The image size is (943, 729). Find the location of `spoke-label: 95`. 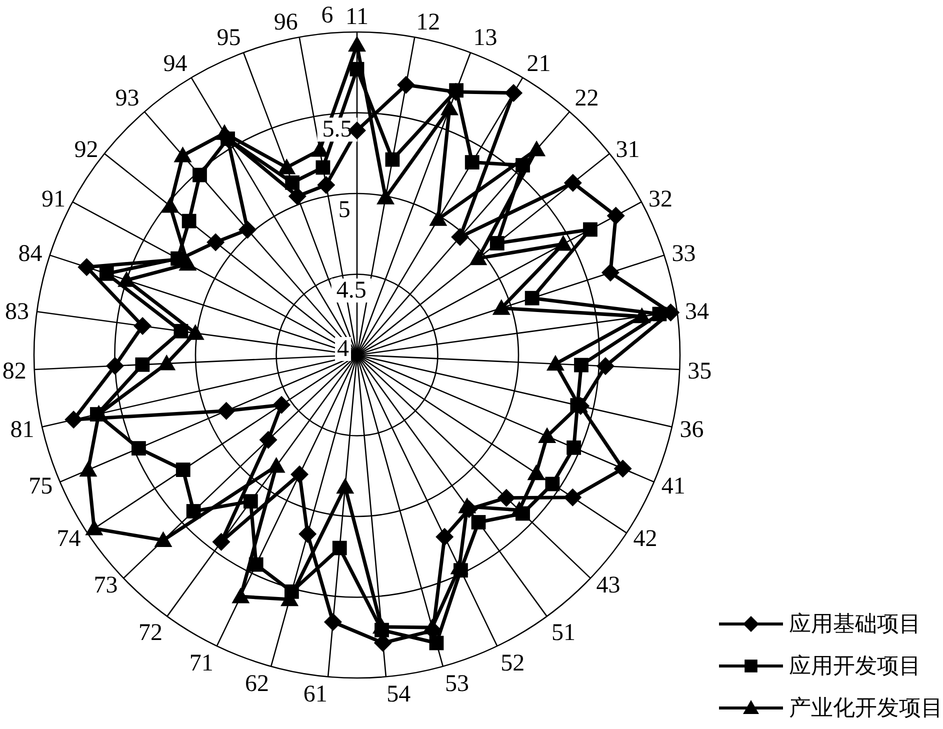

spoke-label: 95 is located at coordinates (228, 38).